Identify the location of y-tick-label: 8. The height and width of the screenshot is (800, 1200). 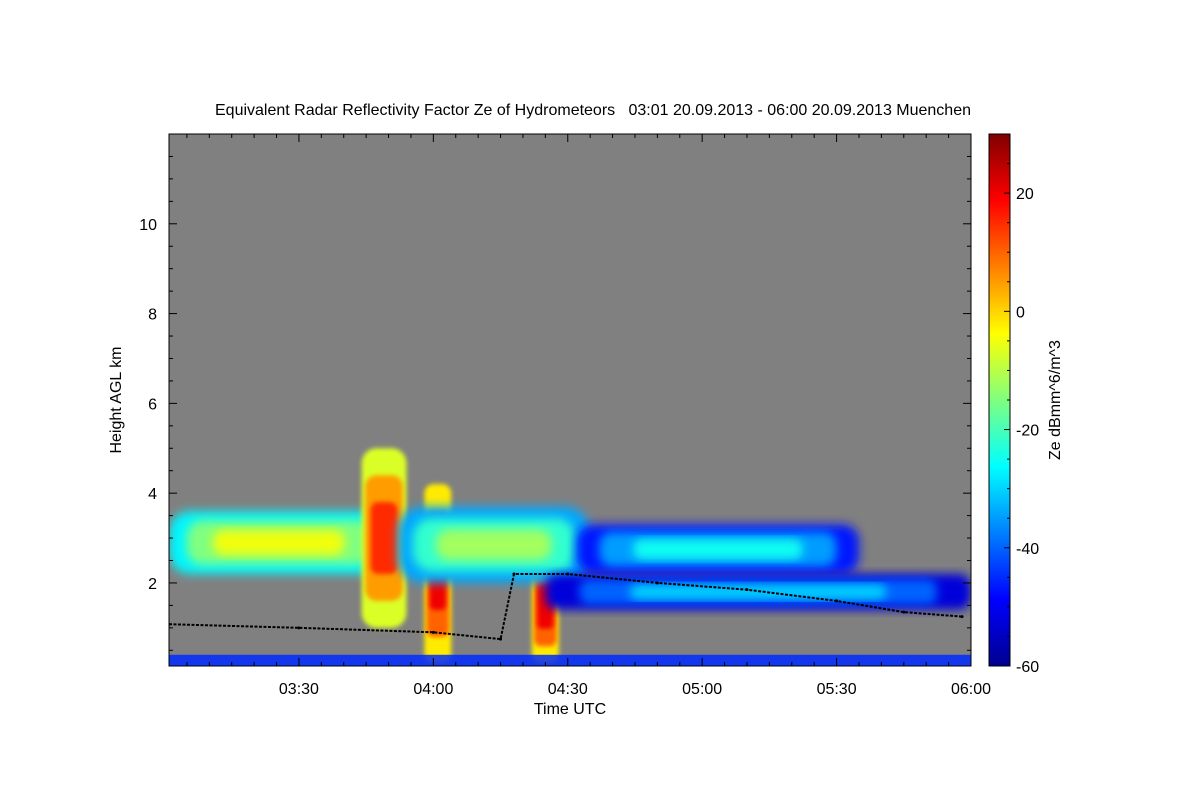
(152, 315).